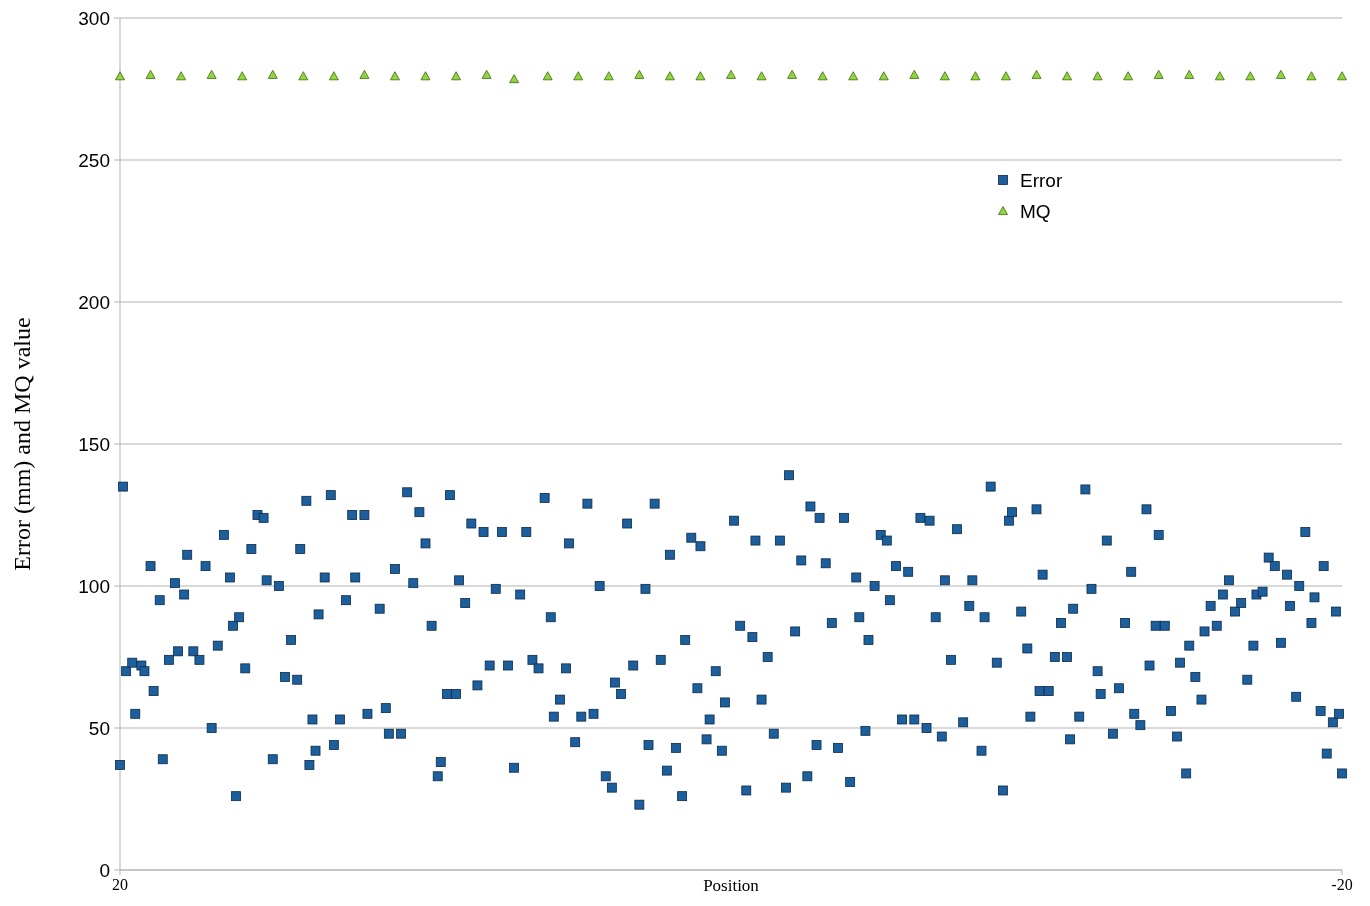 This screenshot has height=906, width=1370. I want to click on y-tick-label: 200, so click(94, 302).